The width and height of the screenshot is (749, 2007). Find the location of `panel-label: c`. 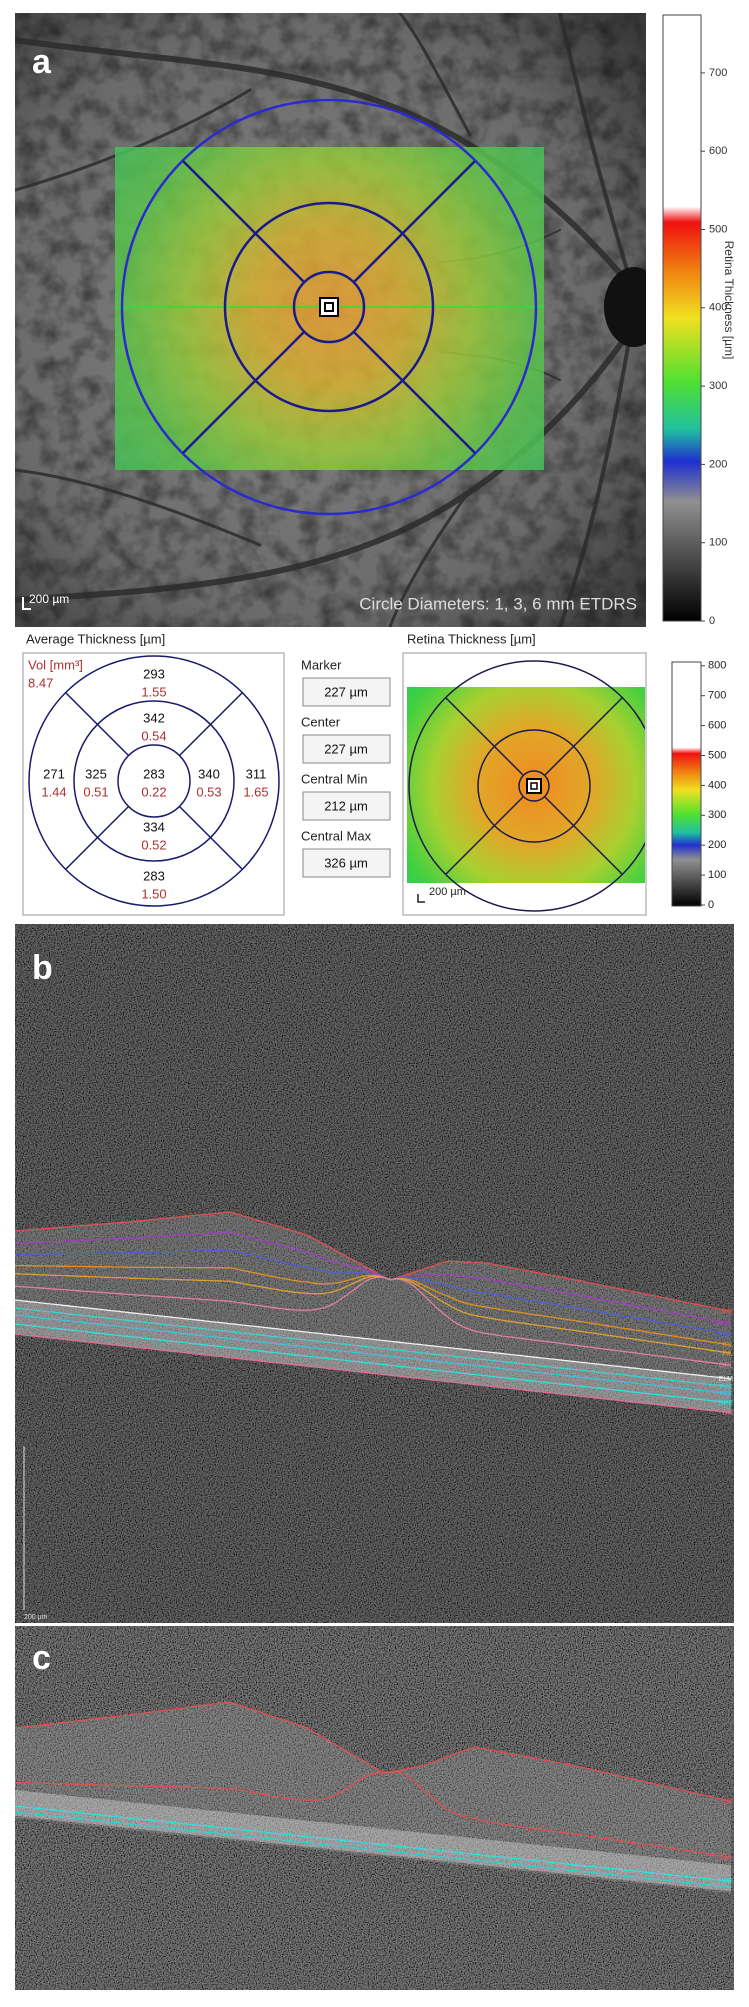

panel-label: c is located at coordinates (41, 1658).